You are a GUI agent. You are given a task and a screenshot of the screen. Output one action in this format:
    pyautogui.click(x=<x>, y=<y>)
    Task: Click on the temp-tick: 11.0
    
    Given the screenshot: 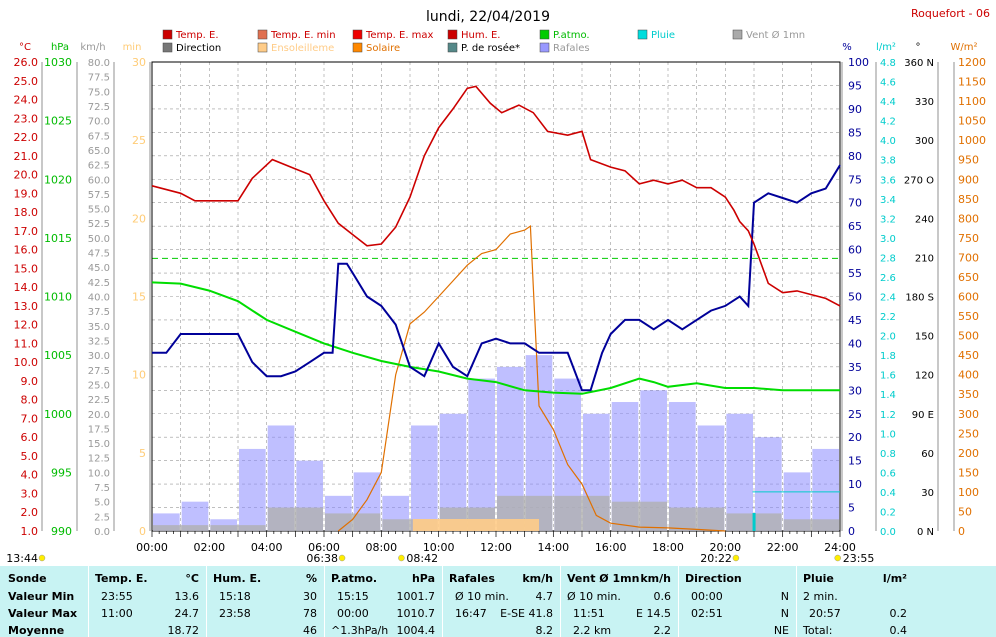 What is the action you would take?
    pyautogui.click(x=26, y=343)
    